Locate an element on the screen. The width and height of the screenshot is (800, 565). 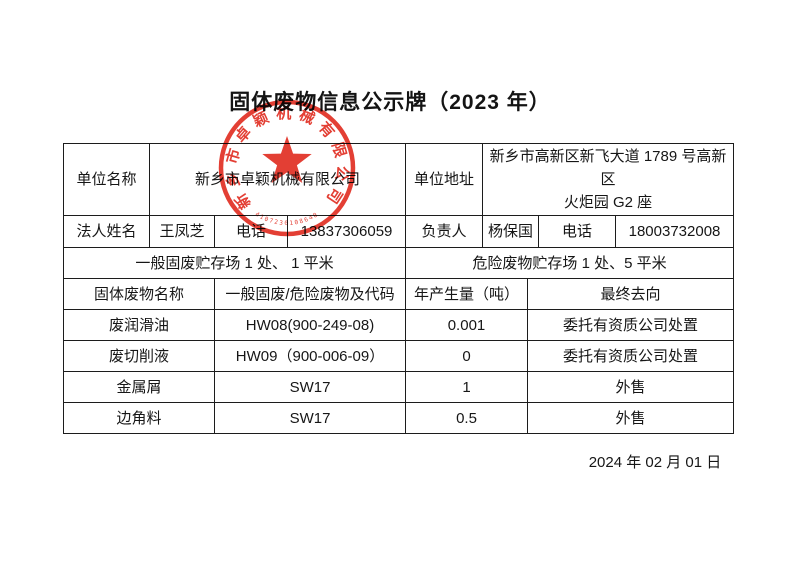
general-storage-cell: 一般固废贮存场 1 处、 1 平米 is located at coordinates (234, 263).